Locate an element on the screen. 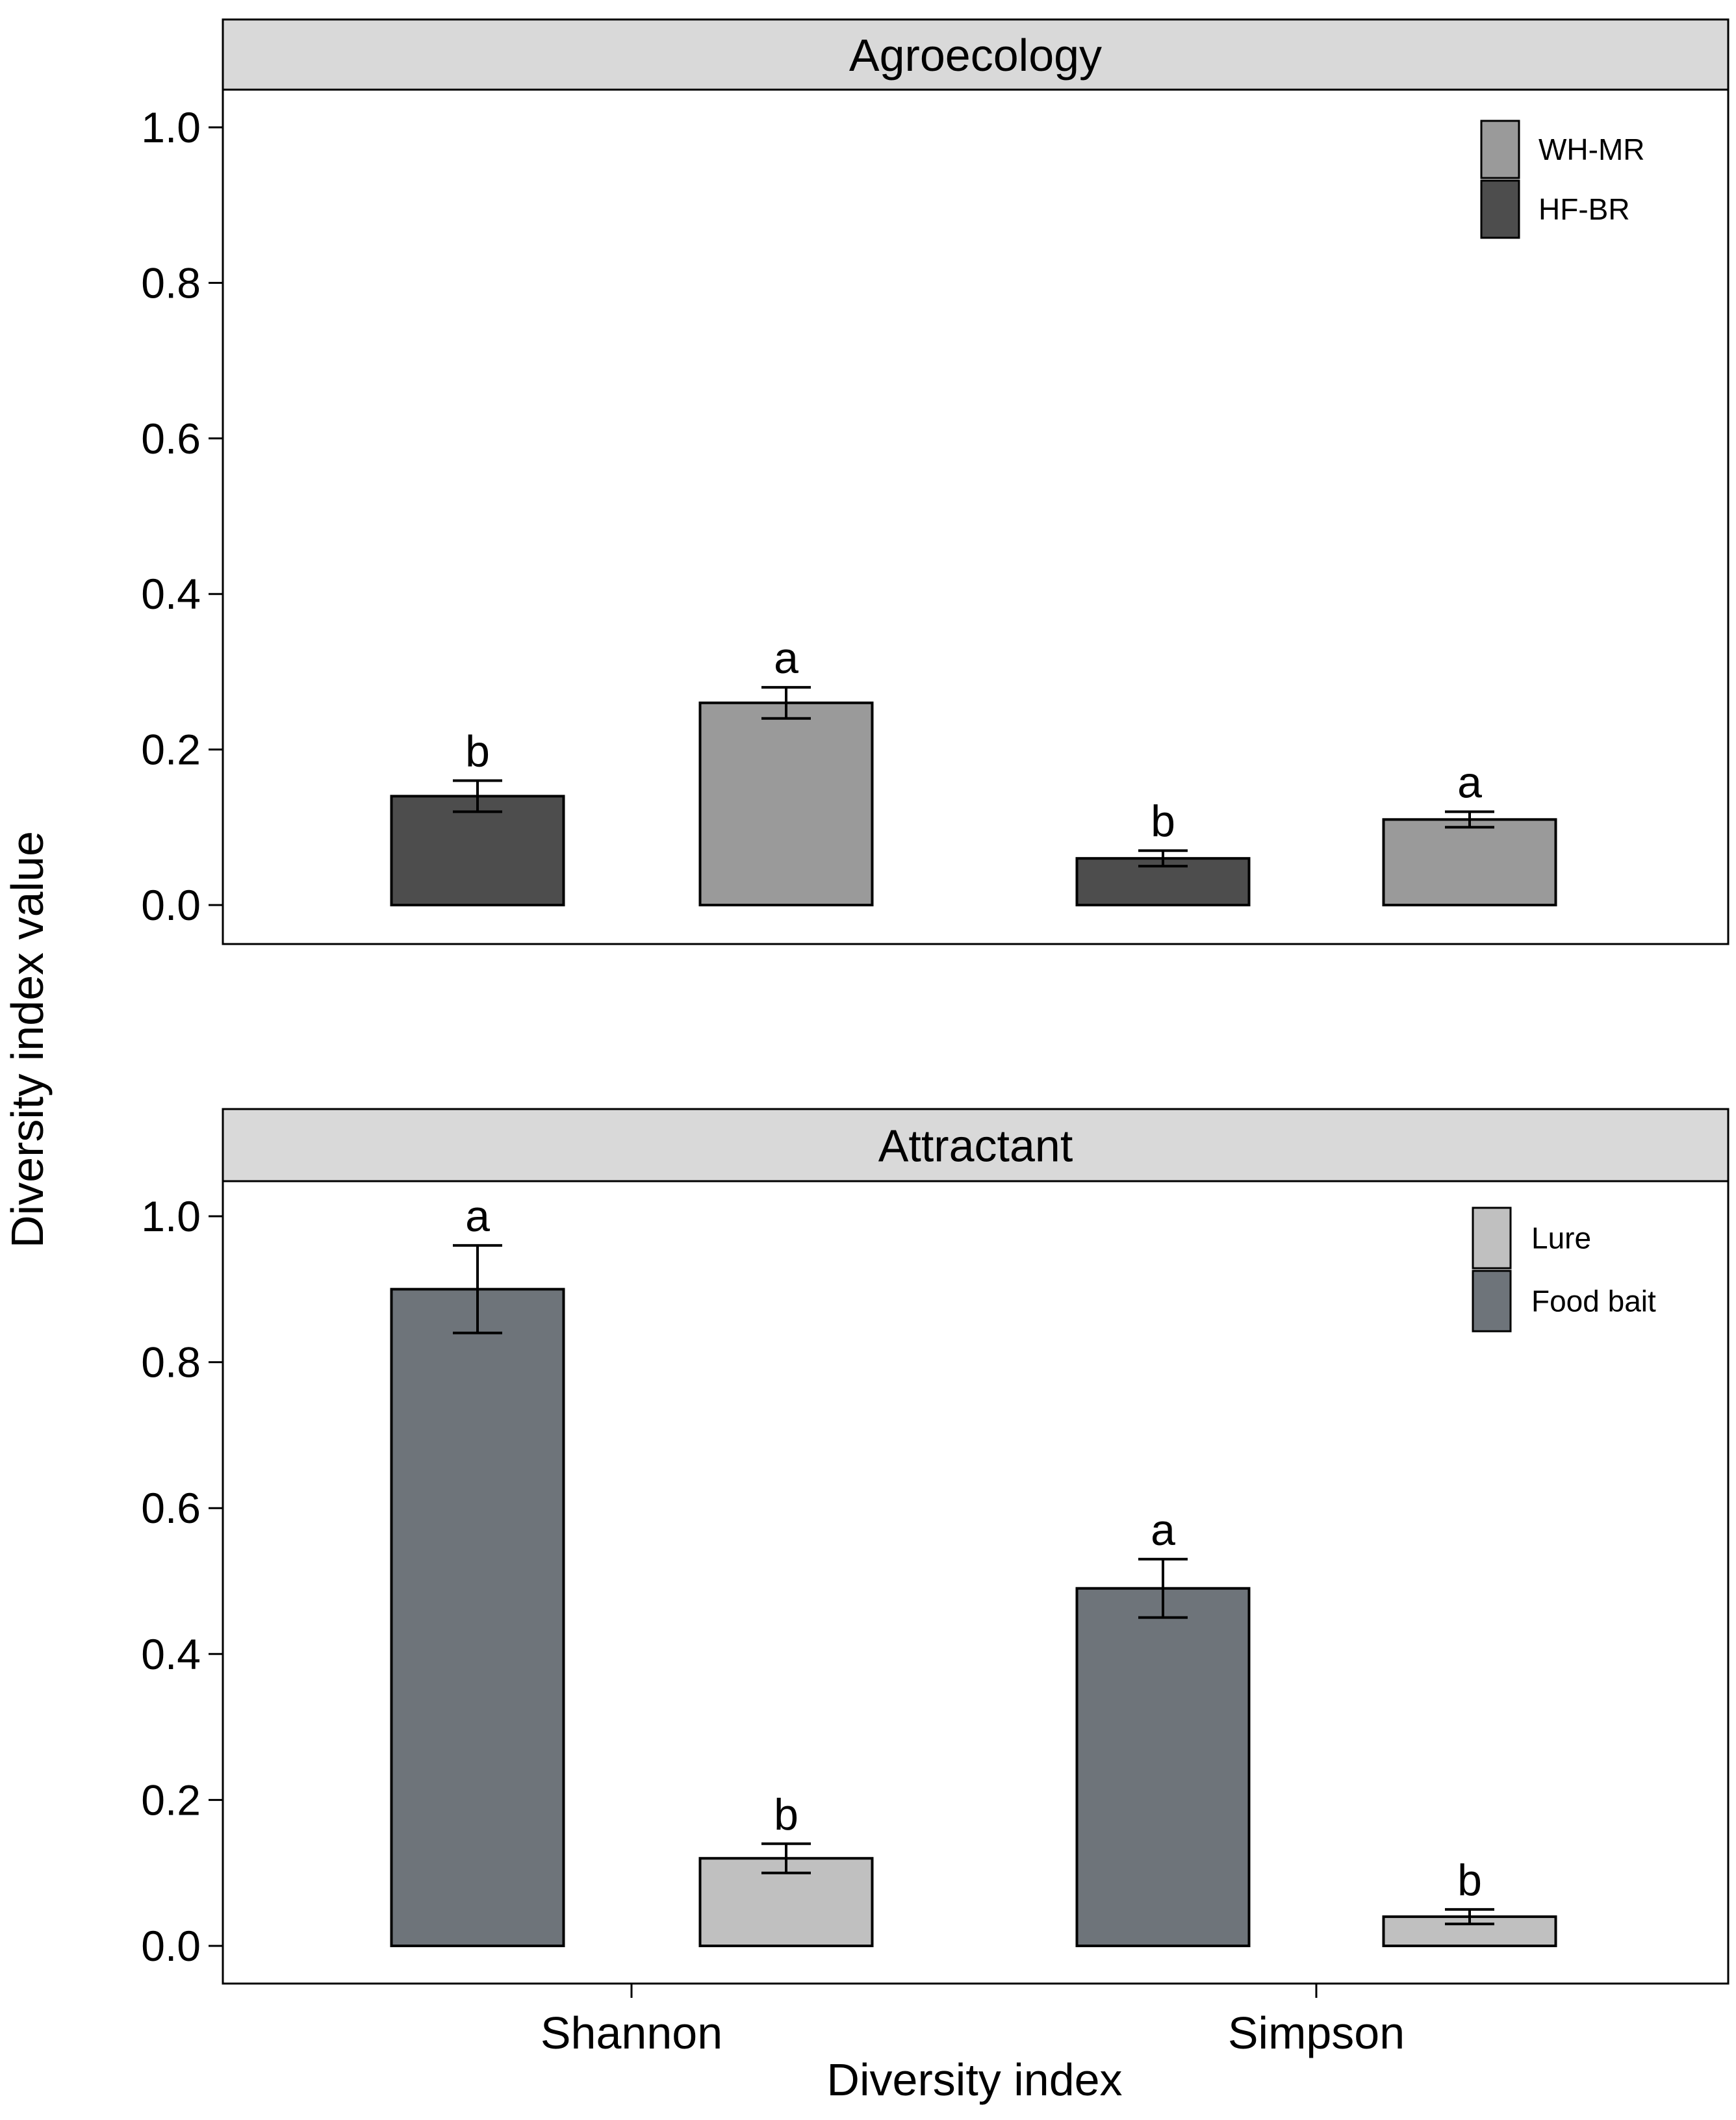 The image size is (1736, 2120). legend-label: Food bait is located at coordinates (1593, 1301).